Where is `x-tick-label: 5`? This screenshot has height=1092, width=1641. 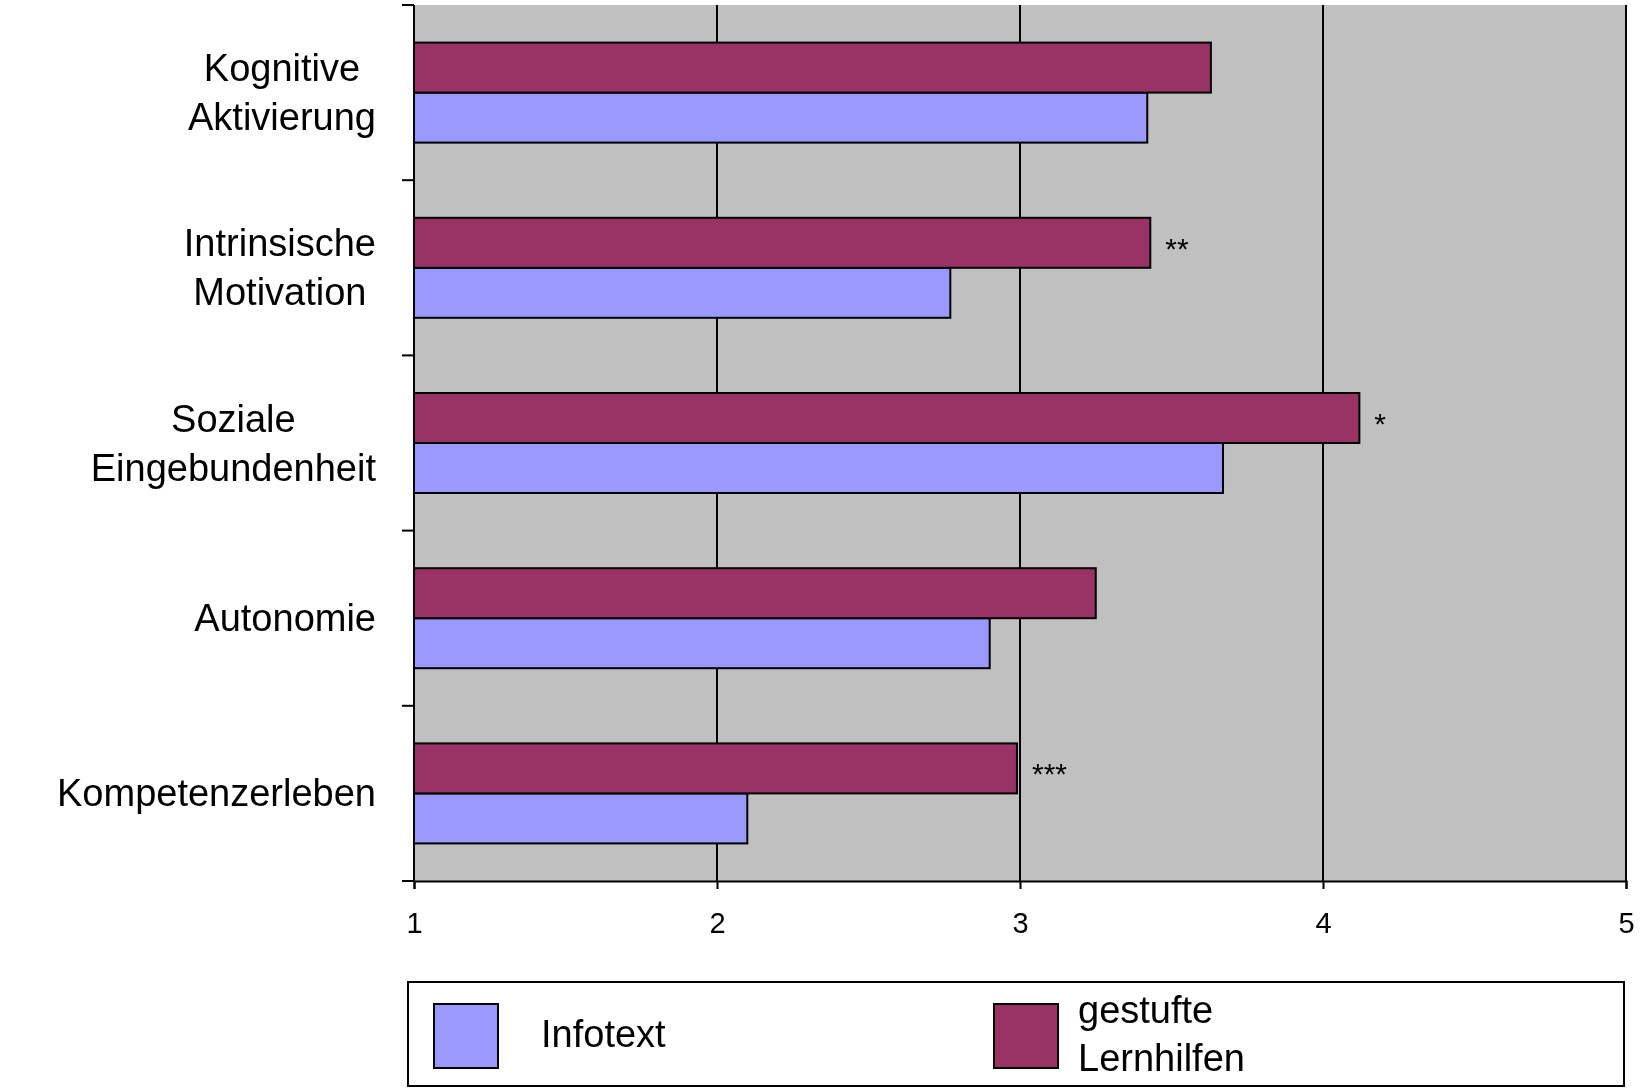 x-tick-label: 5 is located at coordinates (1626, 922).